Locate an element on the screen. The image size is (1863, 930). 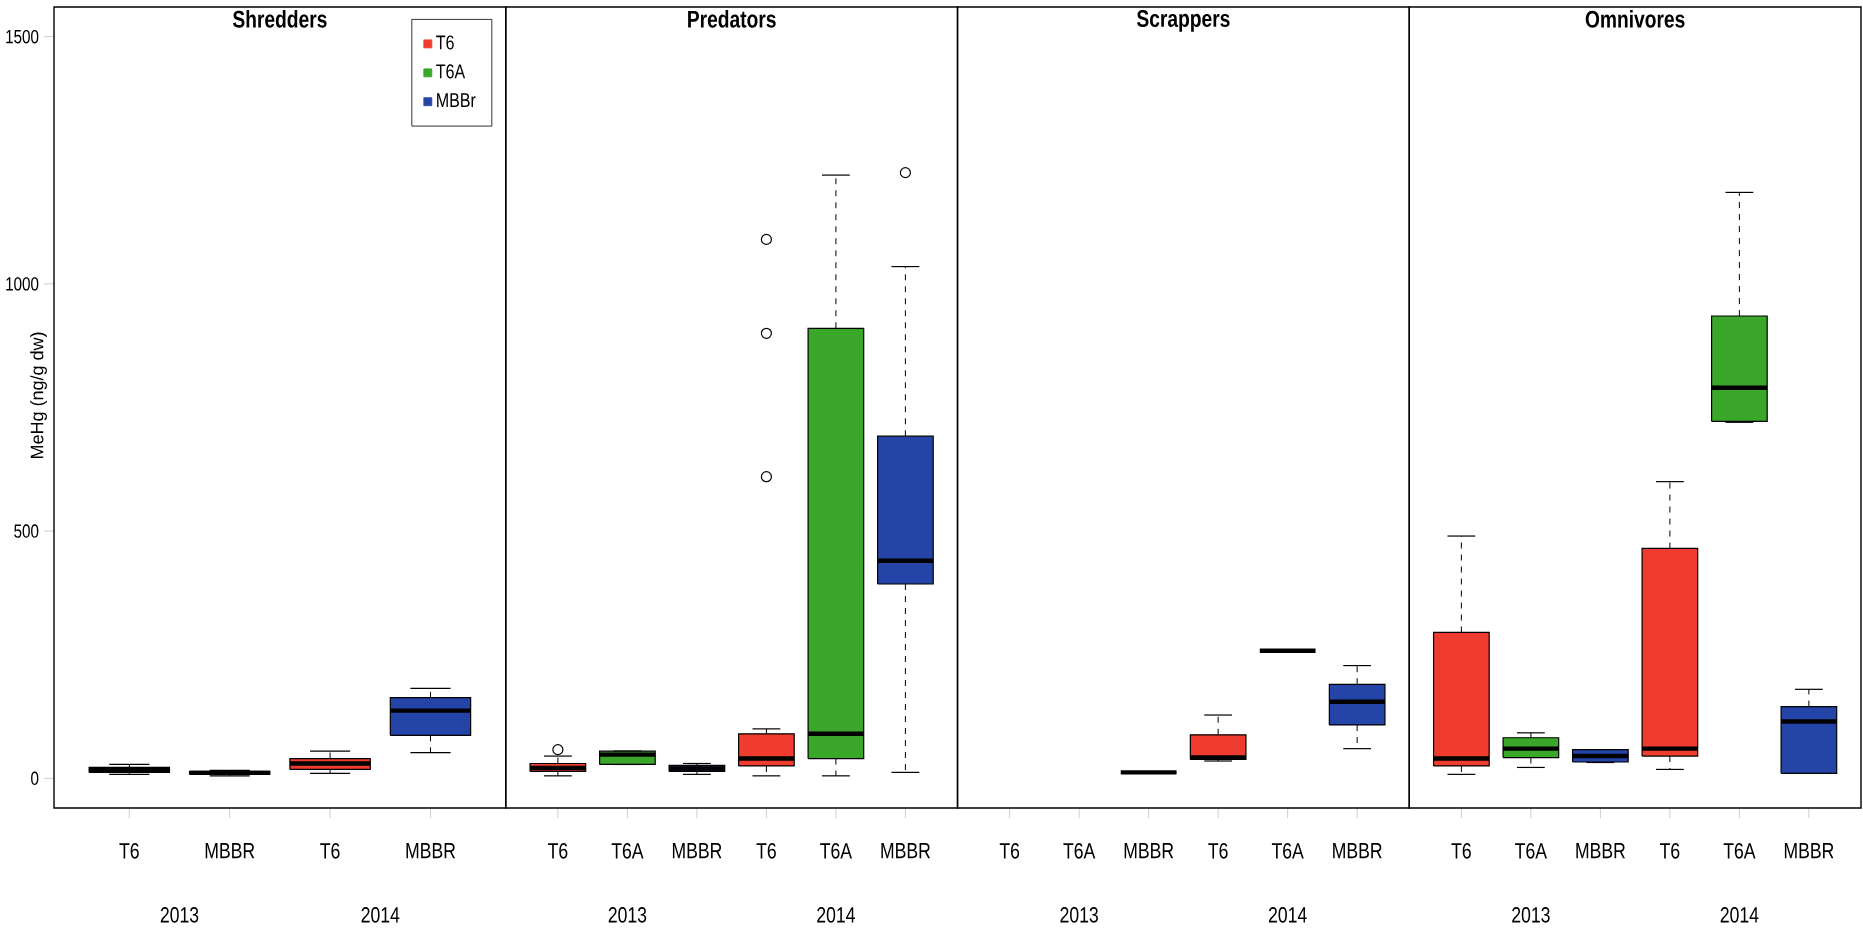
chart-title: Shredders is located at coordinates (279, 19).